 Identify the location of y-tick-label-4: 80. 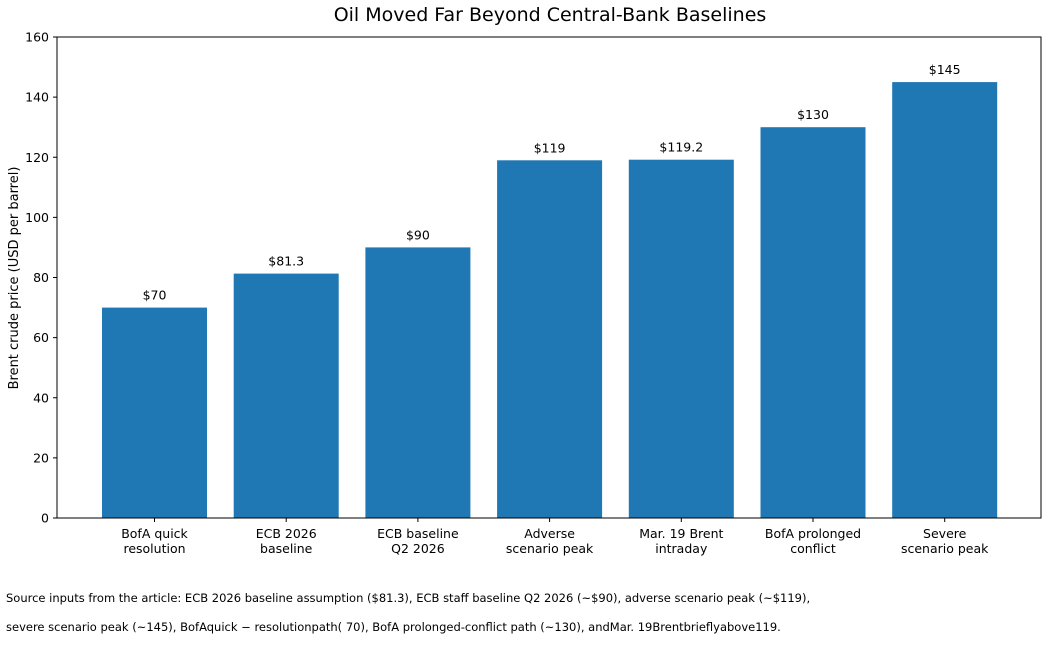
(41, 277).